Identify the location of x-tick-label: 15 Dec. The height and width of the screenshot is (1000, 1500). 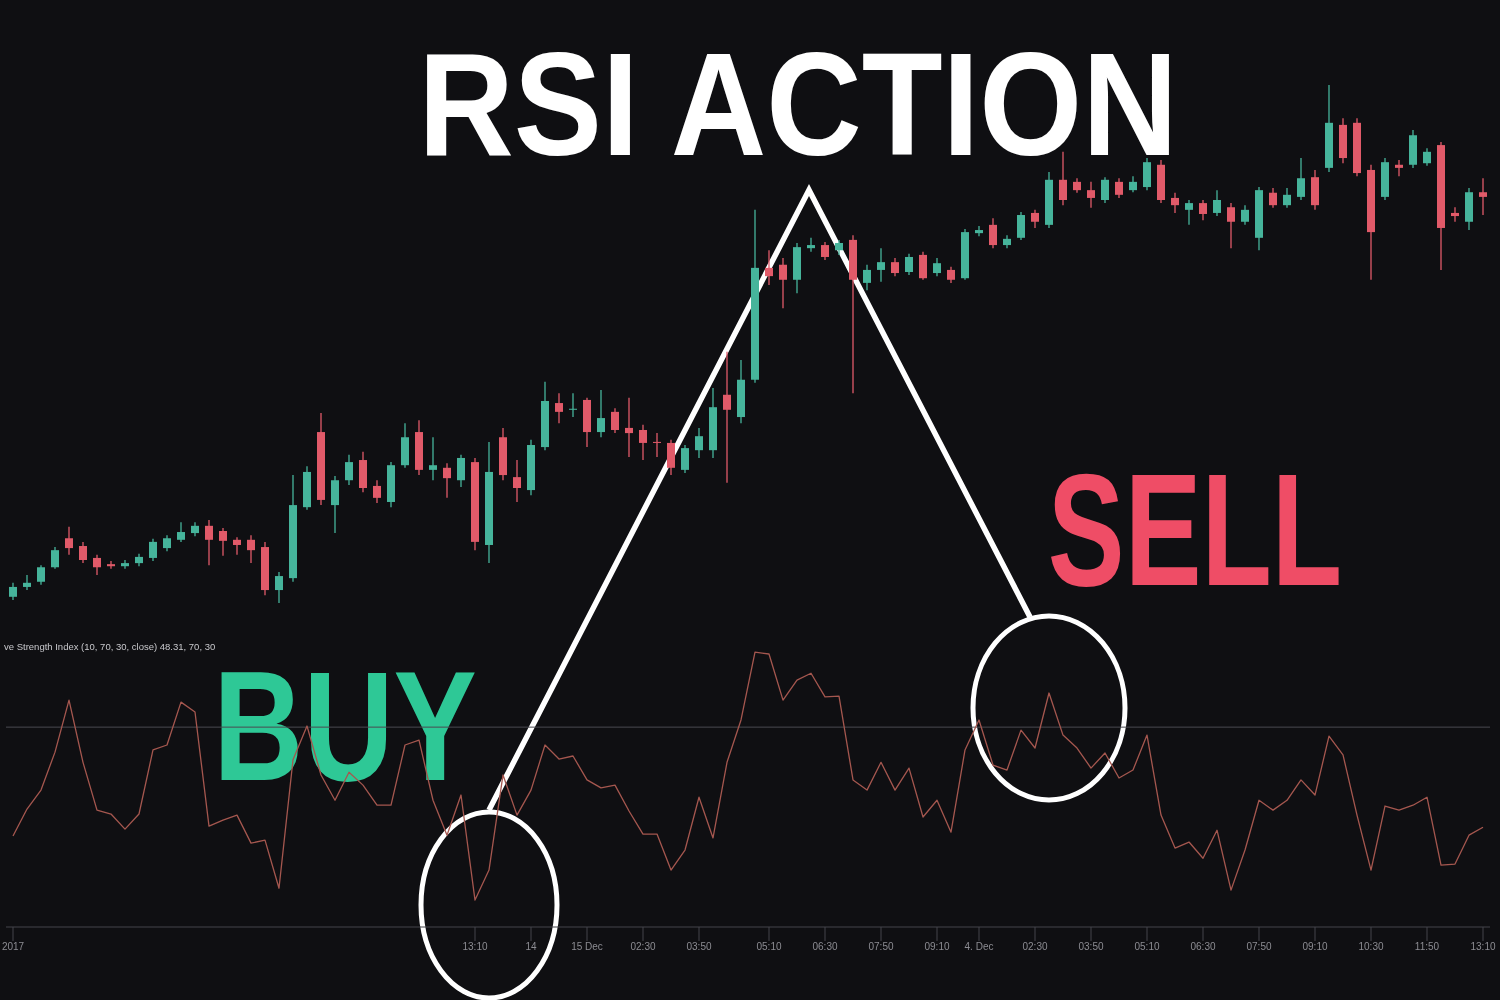
(587, 947).